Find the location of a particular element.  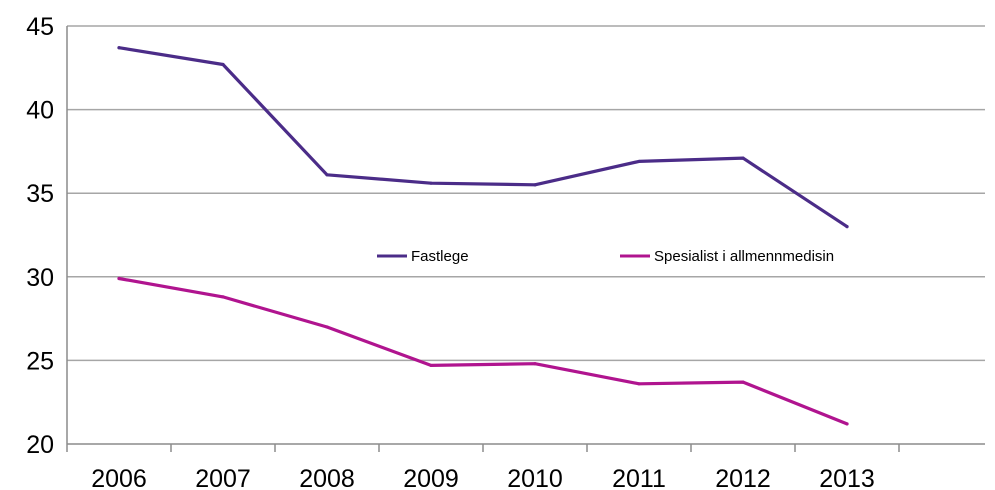

x-tick-labels: 2006 2007 2008 2009 2010 2011 2012 2013 is located at coordinates (483, 477).